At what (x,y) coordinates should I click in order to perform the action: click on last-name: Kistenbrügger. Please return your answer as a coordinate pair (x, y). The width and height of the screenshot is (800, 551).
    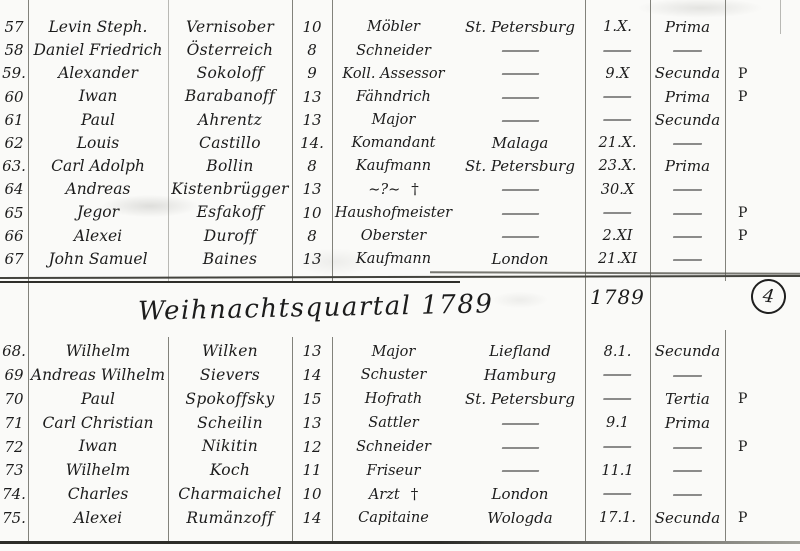
    Looking at the image, I should click on (230, 189).